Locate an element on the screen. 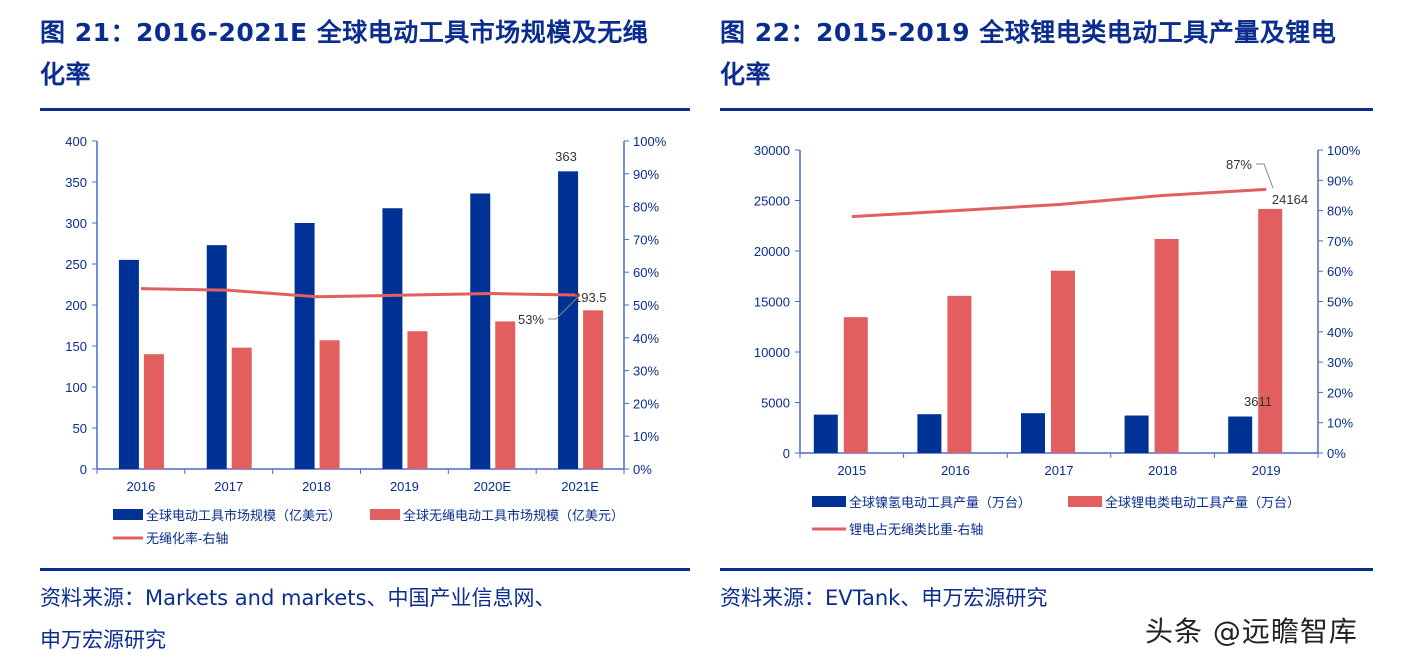 The image size is (1424, 667). chart-22-y-tick-label: 0 is located at coordinates (786, 453).